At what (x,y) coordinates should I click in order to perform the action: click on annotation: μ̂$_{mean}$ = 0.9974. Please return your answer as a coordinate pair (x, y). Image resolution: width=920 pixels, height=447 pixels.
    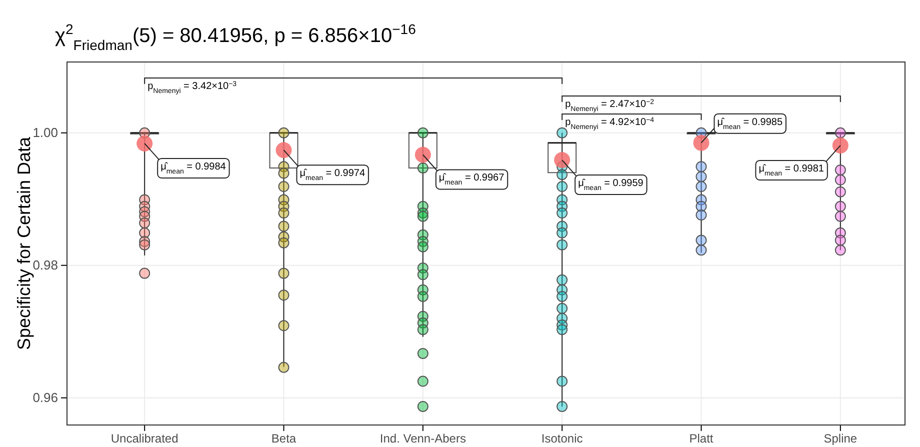
    Looking at the image, I should click on (333, 175).